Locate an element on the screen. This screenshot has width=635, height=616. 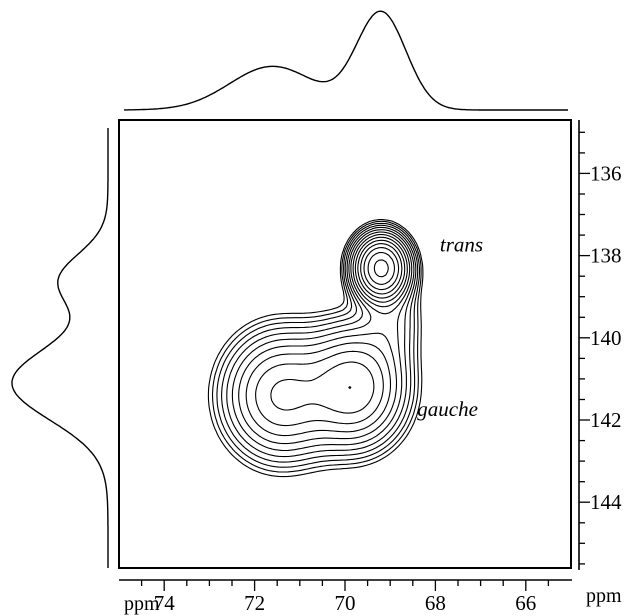
x-tick-label: 66 is located at coordinates (525, 603).